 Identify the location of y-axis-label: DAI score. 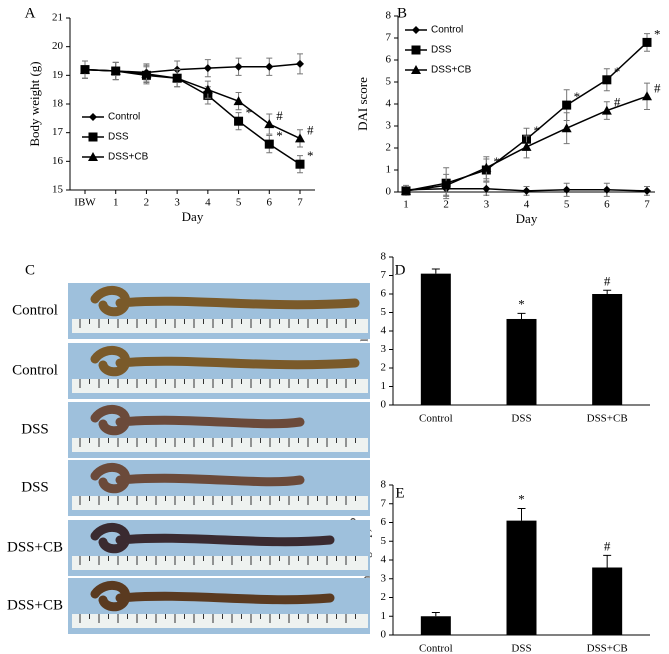
(362, 104).